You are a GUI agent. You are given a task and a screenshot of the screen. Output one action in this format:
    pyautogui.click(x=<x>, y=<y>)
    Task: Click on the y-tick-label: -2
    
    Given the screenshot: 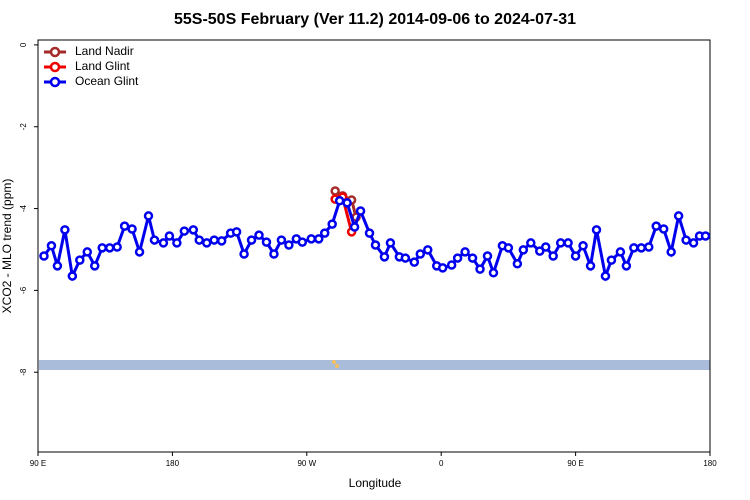 What is the action you would take?
    pyautogui.click(x=23, y=127)
    